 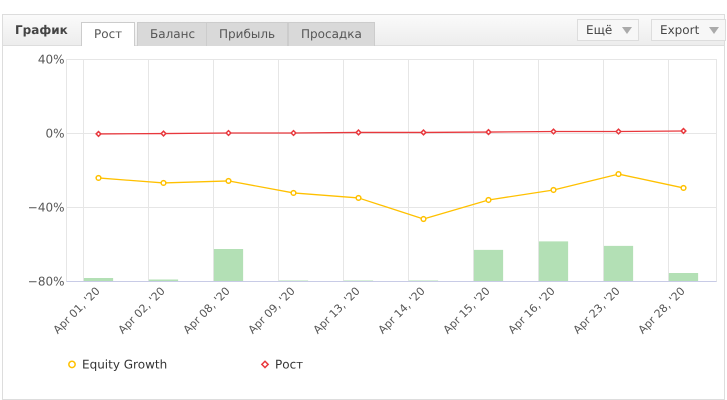 I want to click on x-tick-label: Apr 09, '20, so click(x=272, y=310).